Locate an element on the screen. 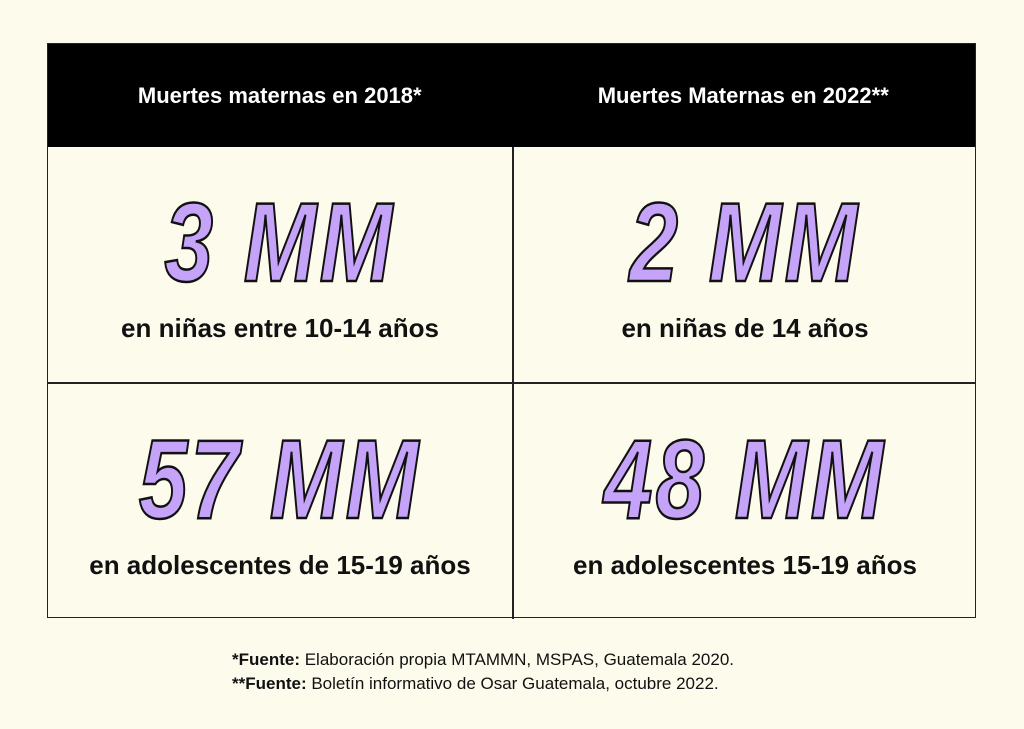 This screenshot has height=729, width=1024. header-2018: Muertes maternas en 2018* is located at coordinates (279, 95).